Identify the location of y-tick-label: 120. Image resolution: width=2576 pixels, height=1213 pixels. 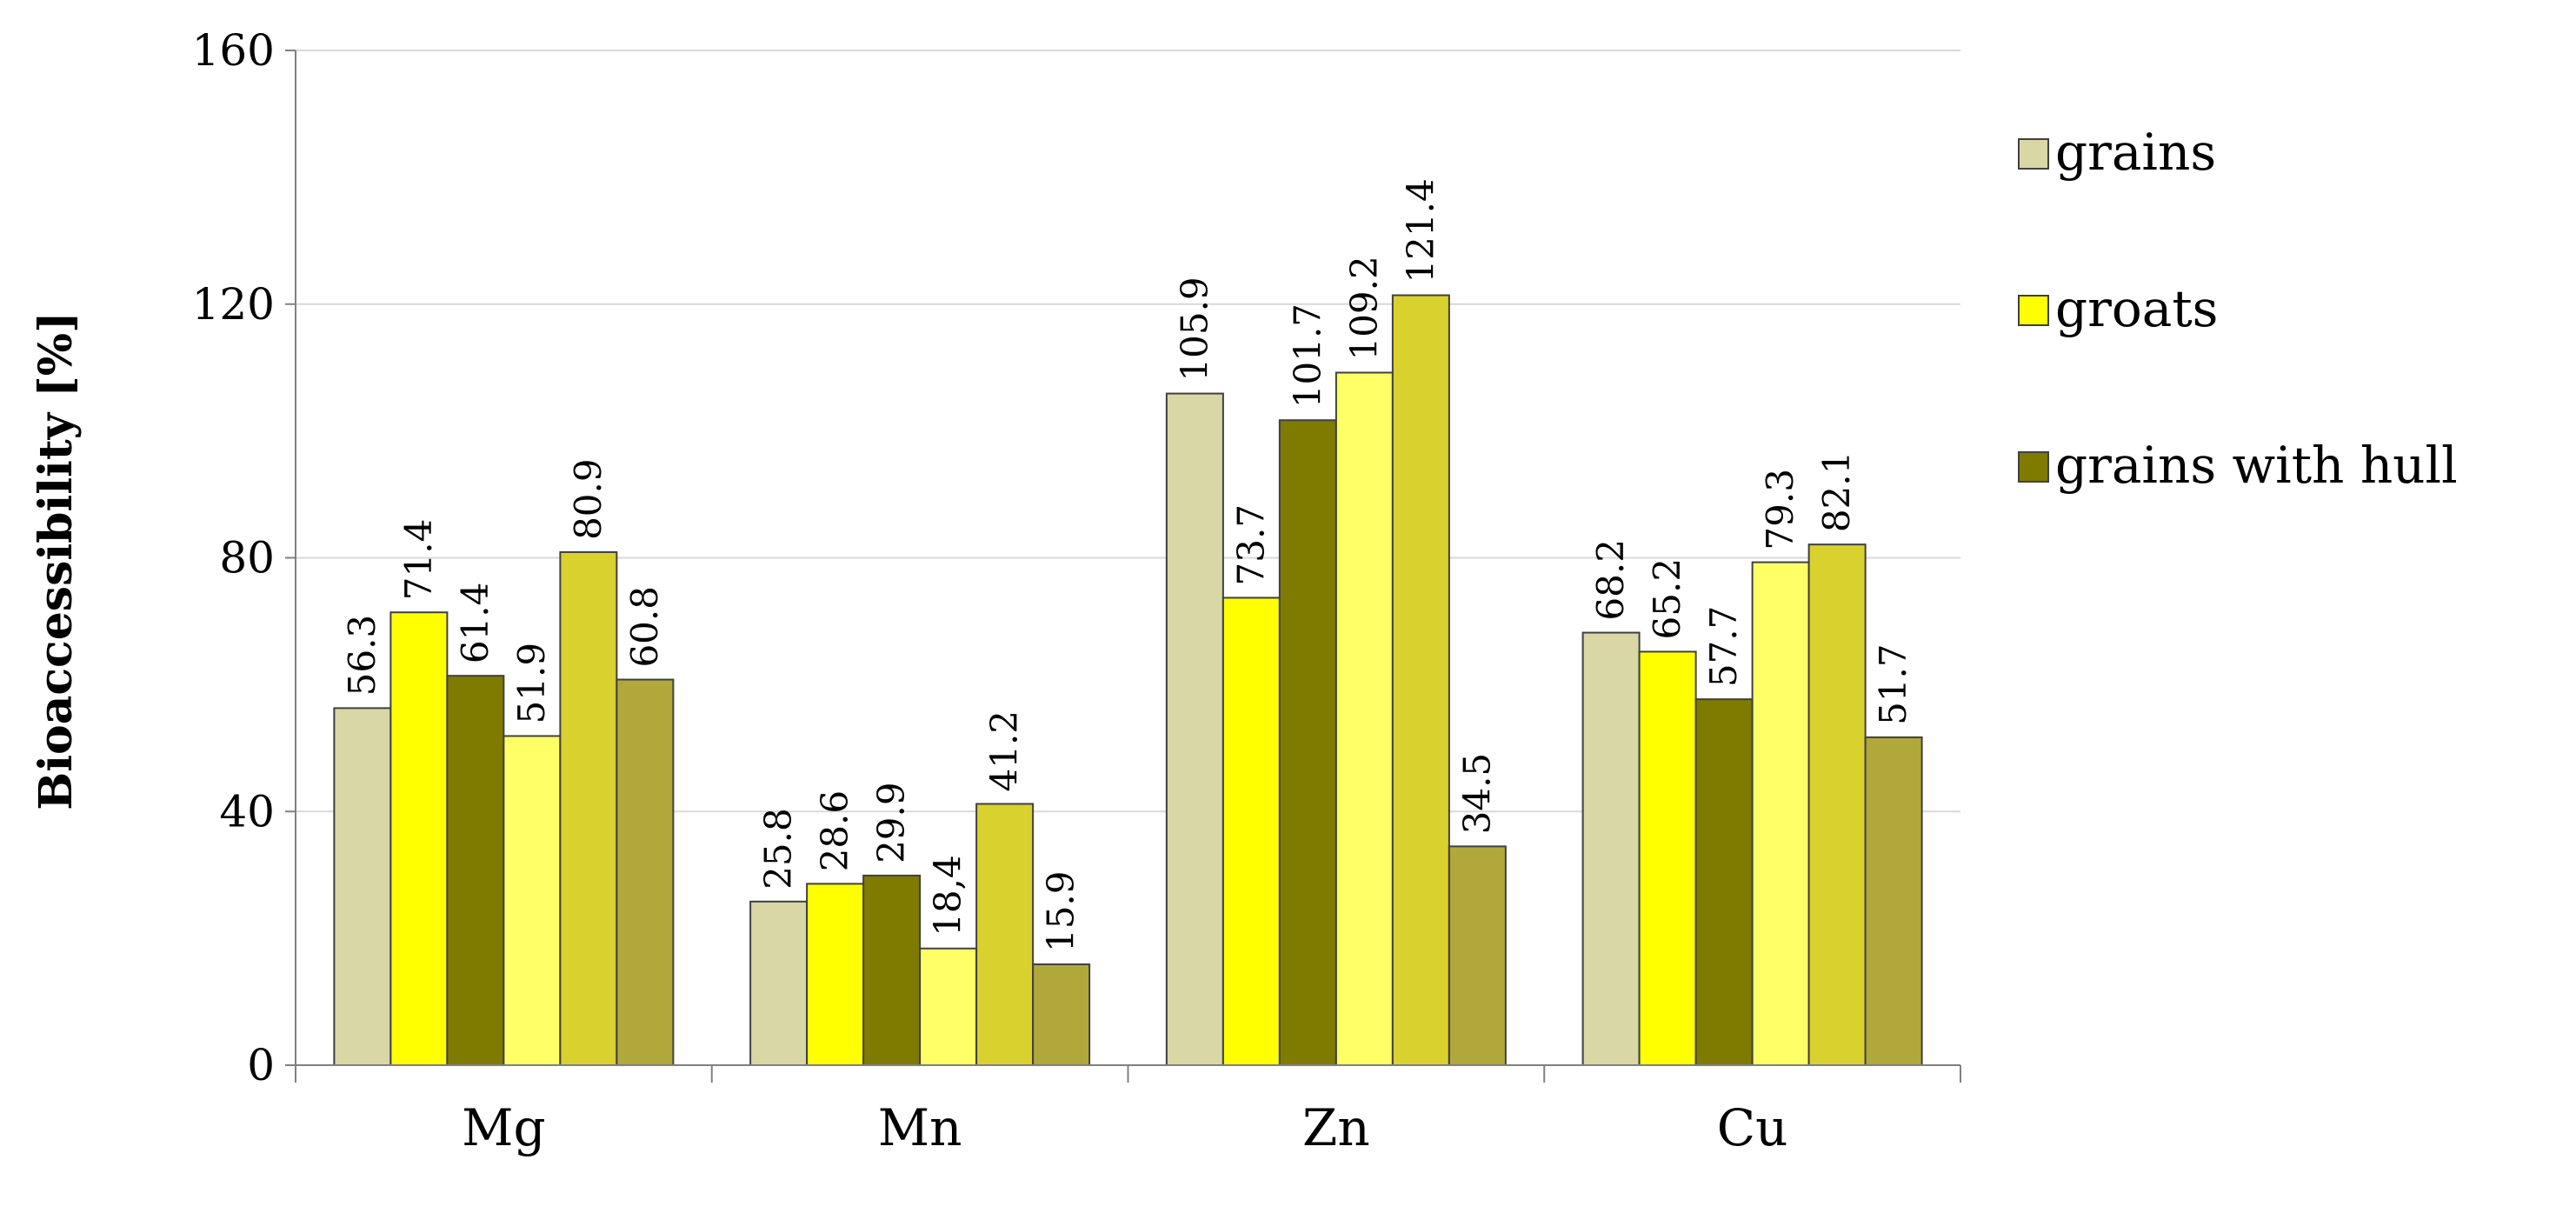
(233, 305).